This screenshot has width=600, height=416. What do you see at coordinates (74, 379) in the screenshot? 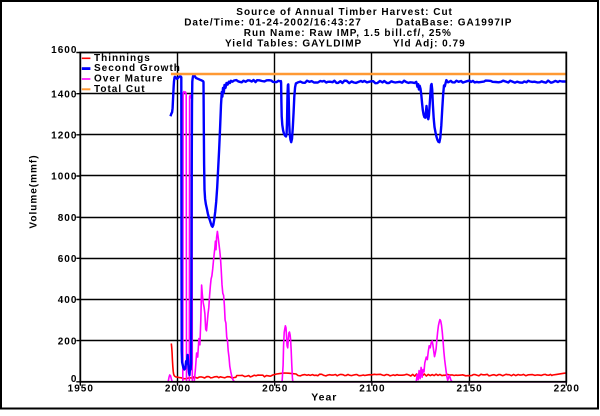
I see `svg-text: 0` at bounding box center [74, 379].